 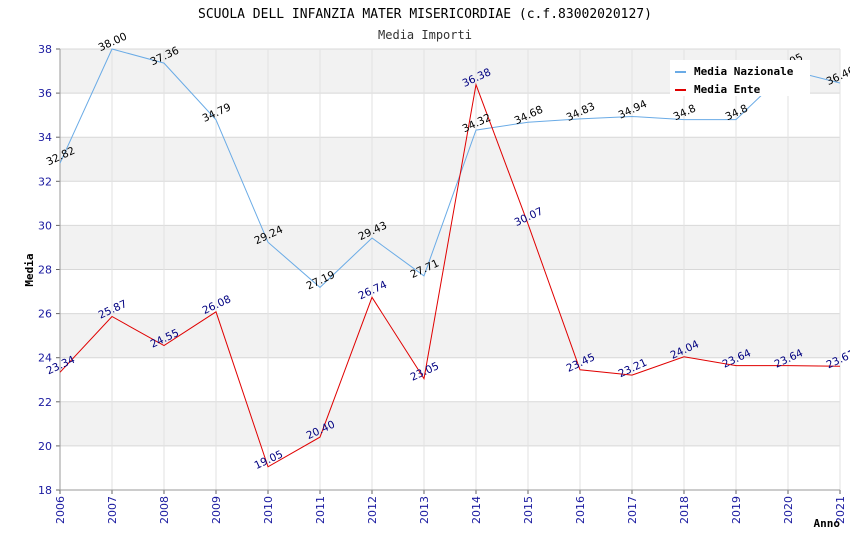 I want to click on y-tick-label: 22, so click(x=45, y=402).